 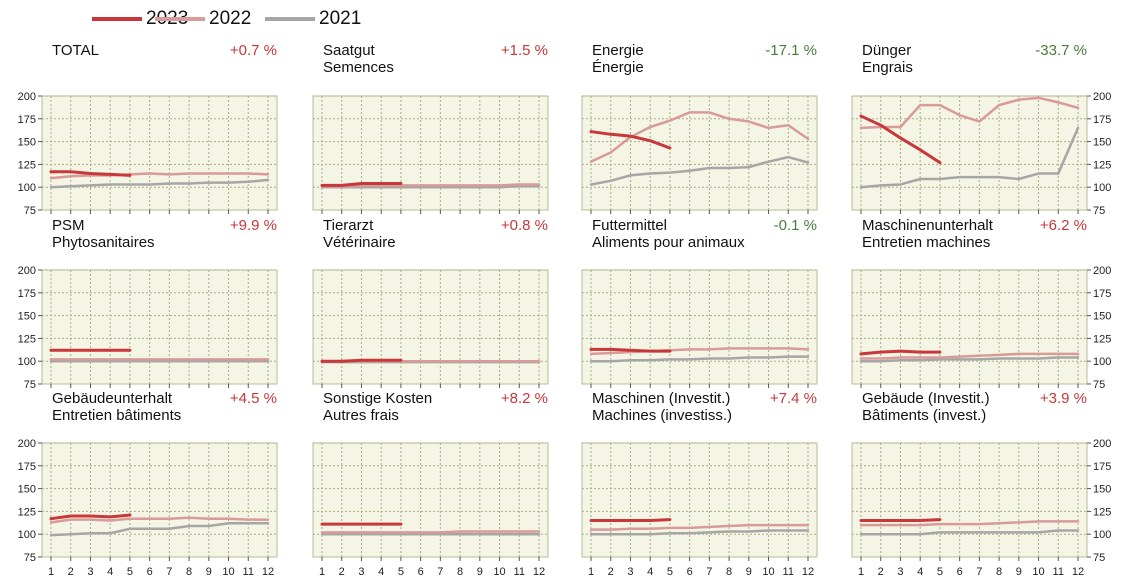 I want to click on panel-subtitle: Aliments pour animaux, so click(x=668, y=242).